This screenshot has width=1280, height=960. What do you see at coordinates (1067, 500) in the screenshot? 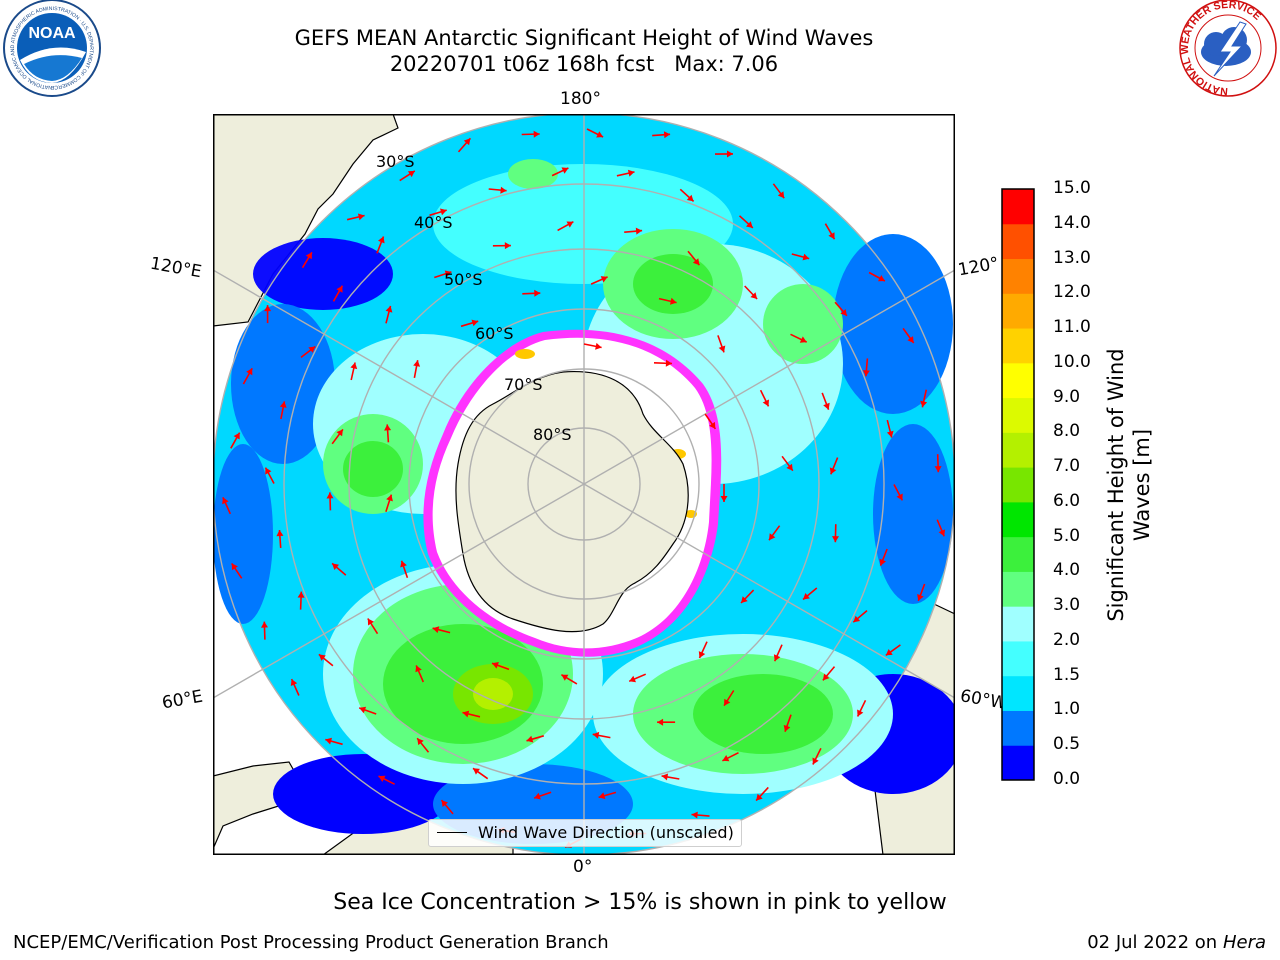
I see `colorbar-tick: 6.0` at bounding box center [1067, 500].